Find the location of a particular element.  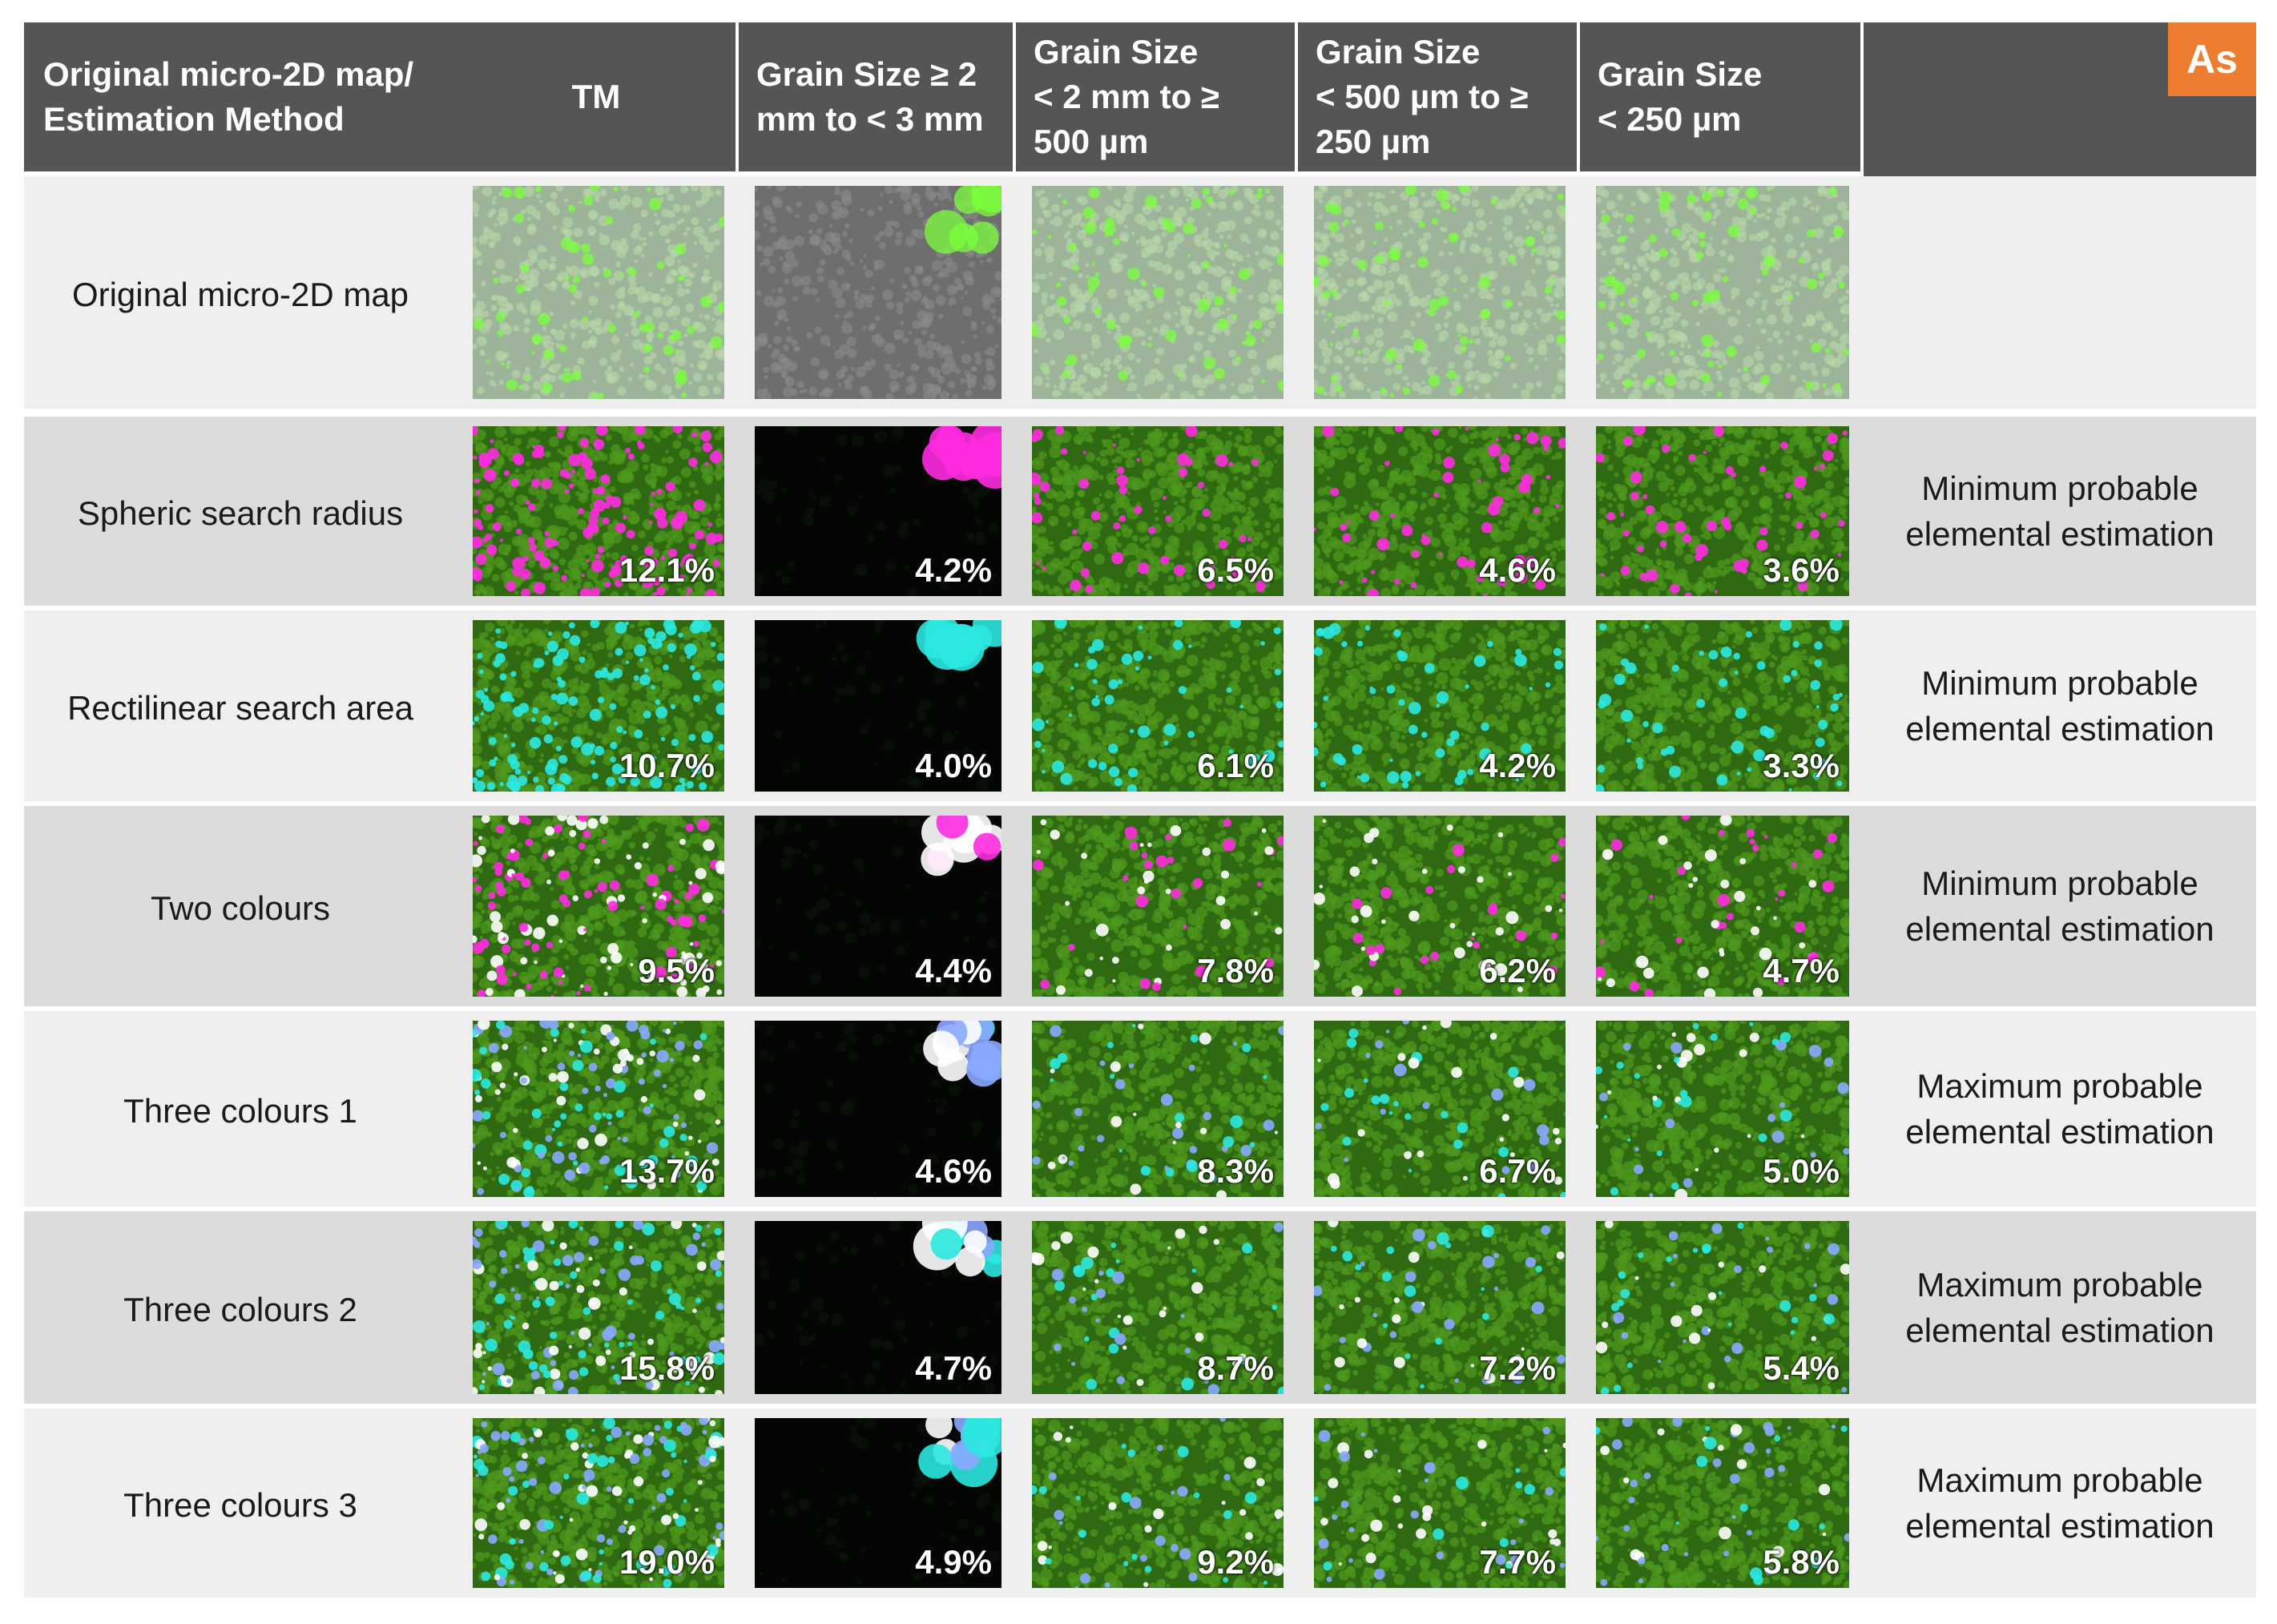

column-header-text: Grain Size ≥ 2 mm to < 3 mm is located at coordinates (885, 97).